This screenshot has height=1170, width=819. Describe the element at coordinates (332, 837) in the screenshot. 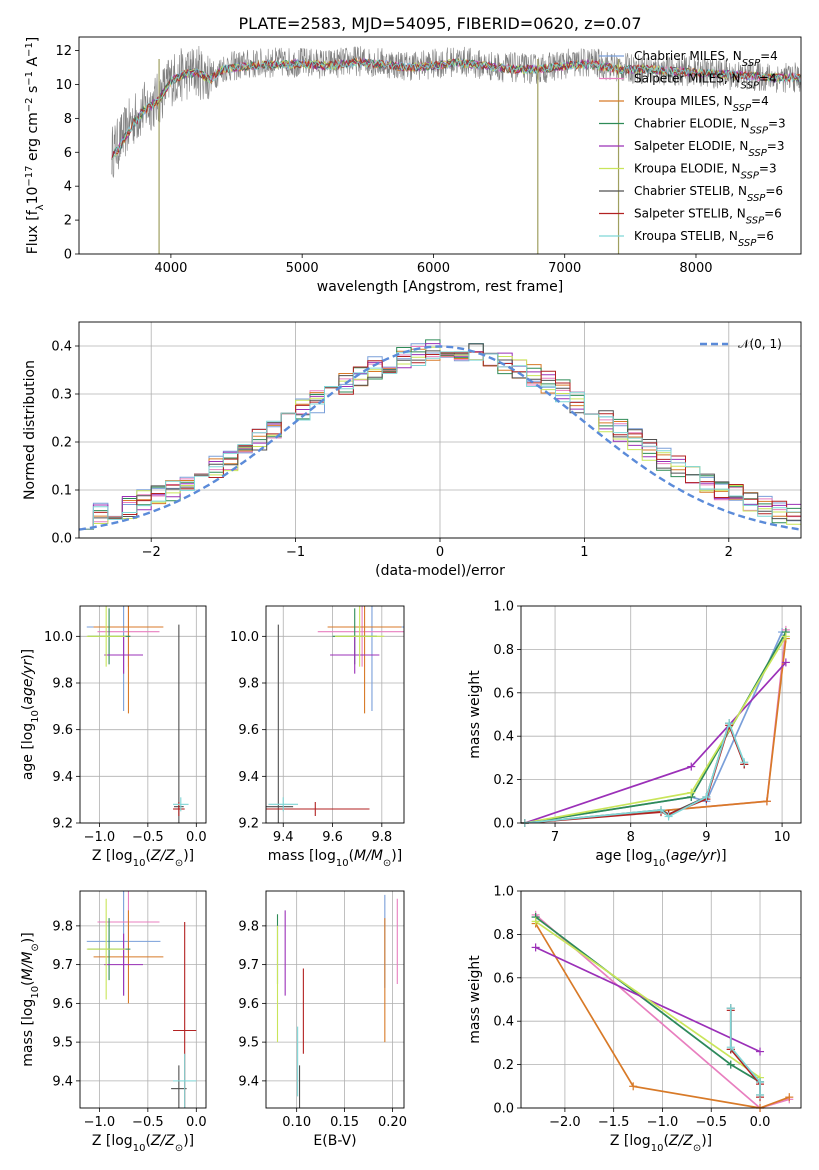

I see `x-tick-label: 9.6` at that location.